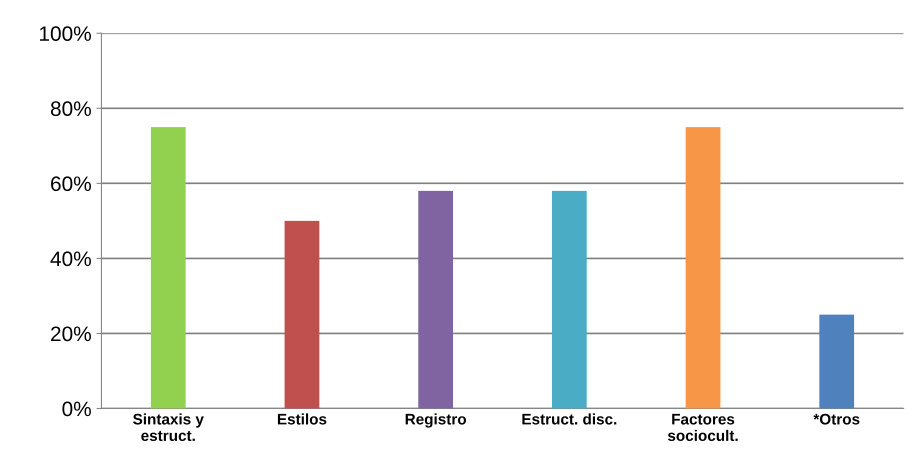  Describe the element at coordinates (70, 258) in the screenshot. I see `y-tick-label: 40%` at that location.